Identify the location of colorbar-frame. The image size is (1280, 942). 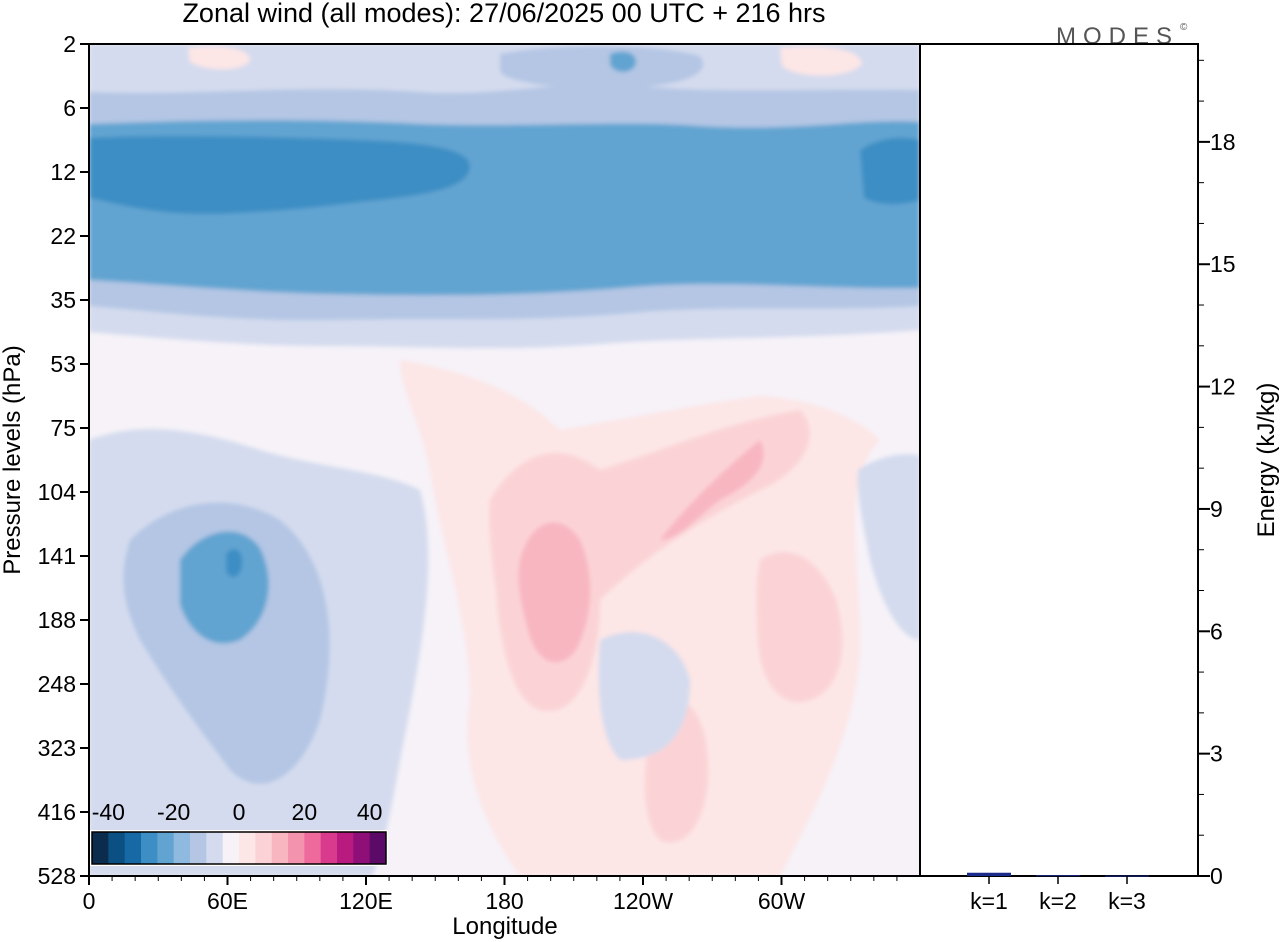
(239, 848).